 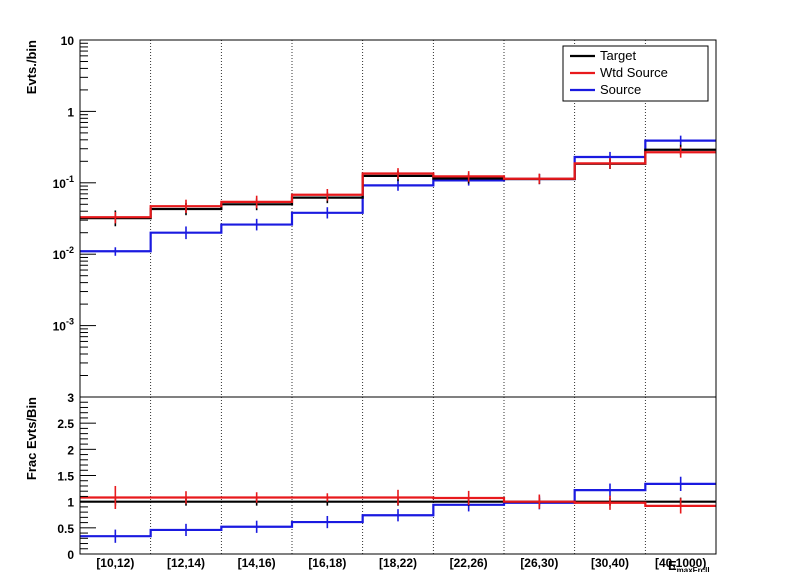 I want to click on x-tick-label: [18,22), so click(x=398, y=563).